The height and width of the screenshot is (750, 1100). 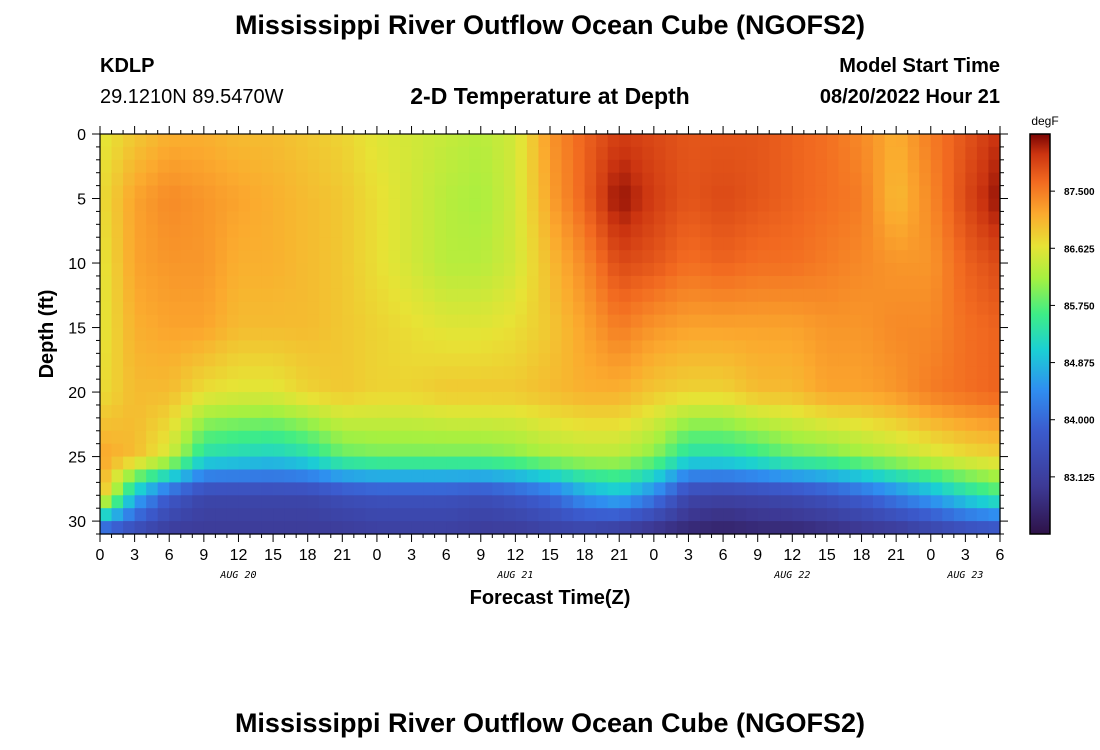 What do you see at coordinates (411, 555) in the screenshot?
I see `x-tick-label: 3` at bounding box center [411, 555].